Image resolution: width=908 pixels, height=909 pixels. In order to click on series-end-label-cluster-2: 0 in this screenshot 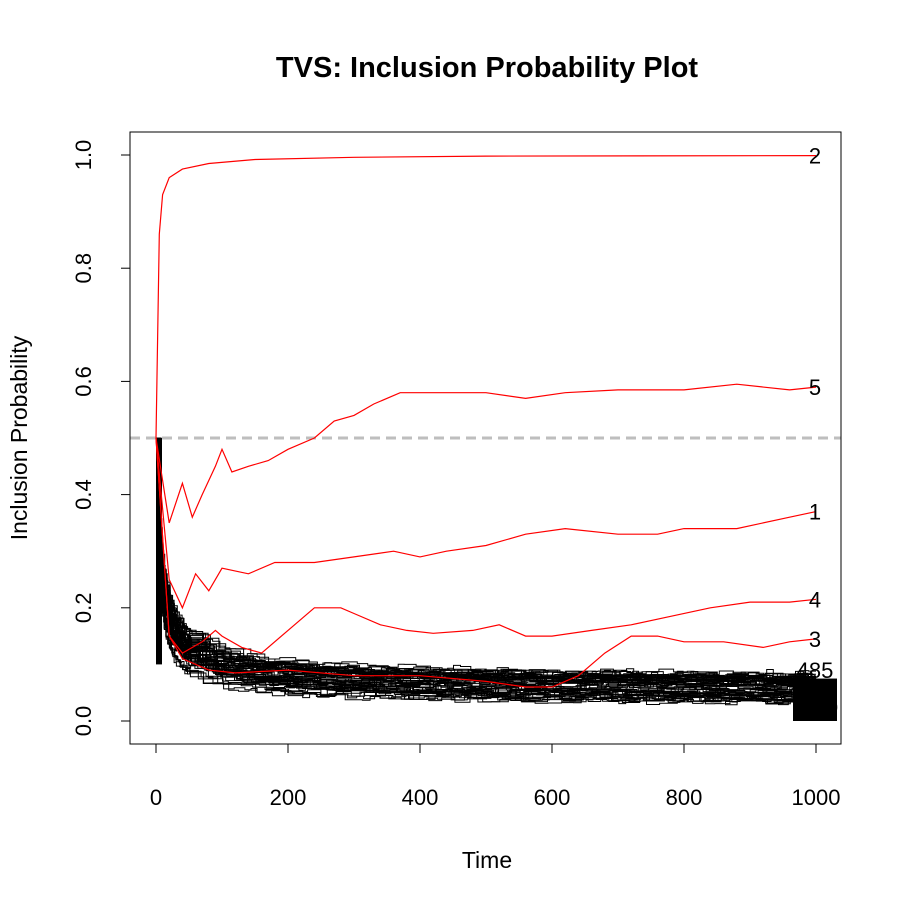, I will do `click(832, 707)`.